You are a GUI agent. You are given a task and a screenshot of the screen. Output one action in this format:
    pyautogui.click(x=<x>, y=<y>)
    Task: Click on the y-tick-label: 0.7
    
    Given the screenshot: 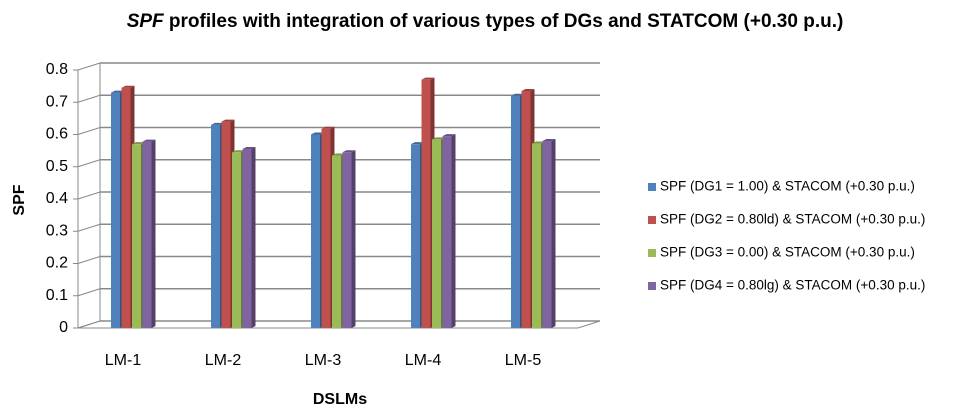 What is the action you would take?
    pyautogui.click(x=57, y=101)
    